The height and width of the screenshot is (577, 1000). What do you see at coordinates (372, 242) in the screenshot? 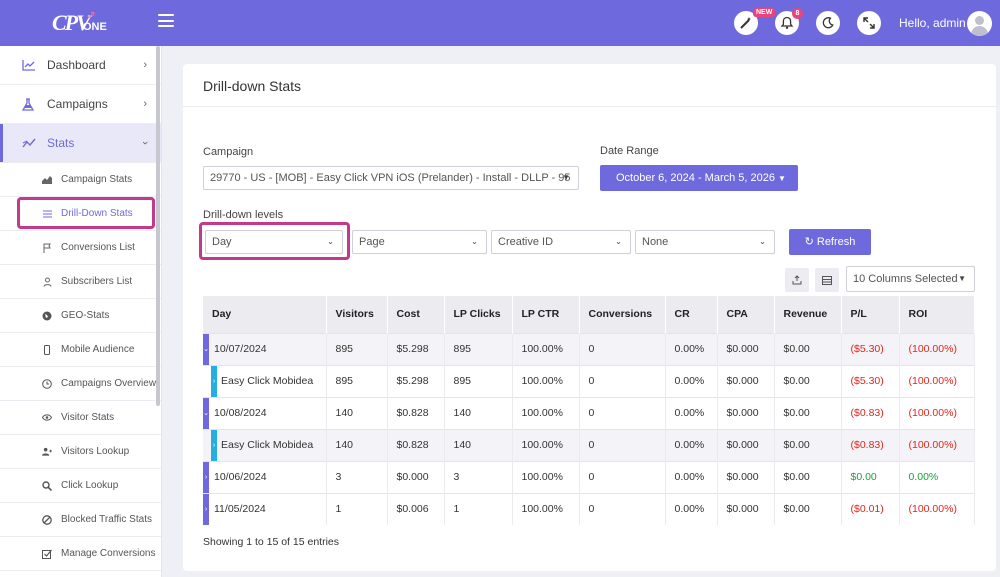
I see `level-2-value: Page` at bounding box center [372, 242].